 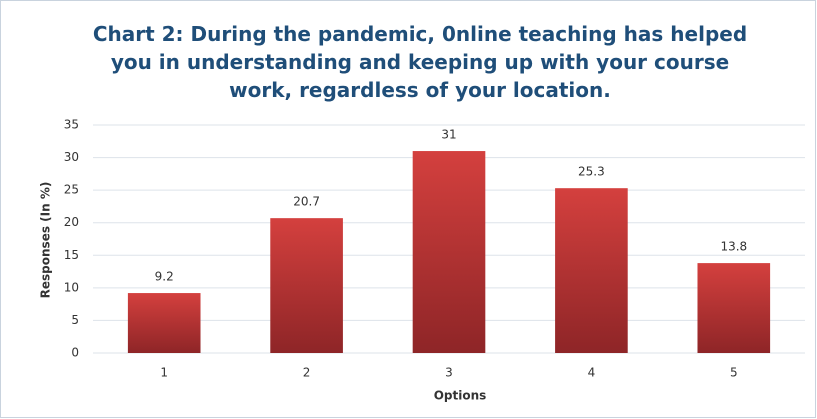 What do you see at coordinates (460, 396) in the screenshot?
I see `x-axis-label: Options` at bounding box center [460, 396].